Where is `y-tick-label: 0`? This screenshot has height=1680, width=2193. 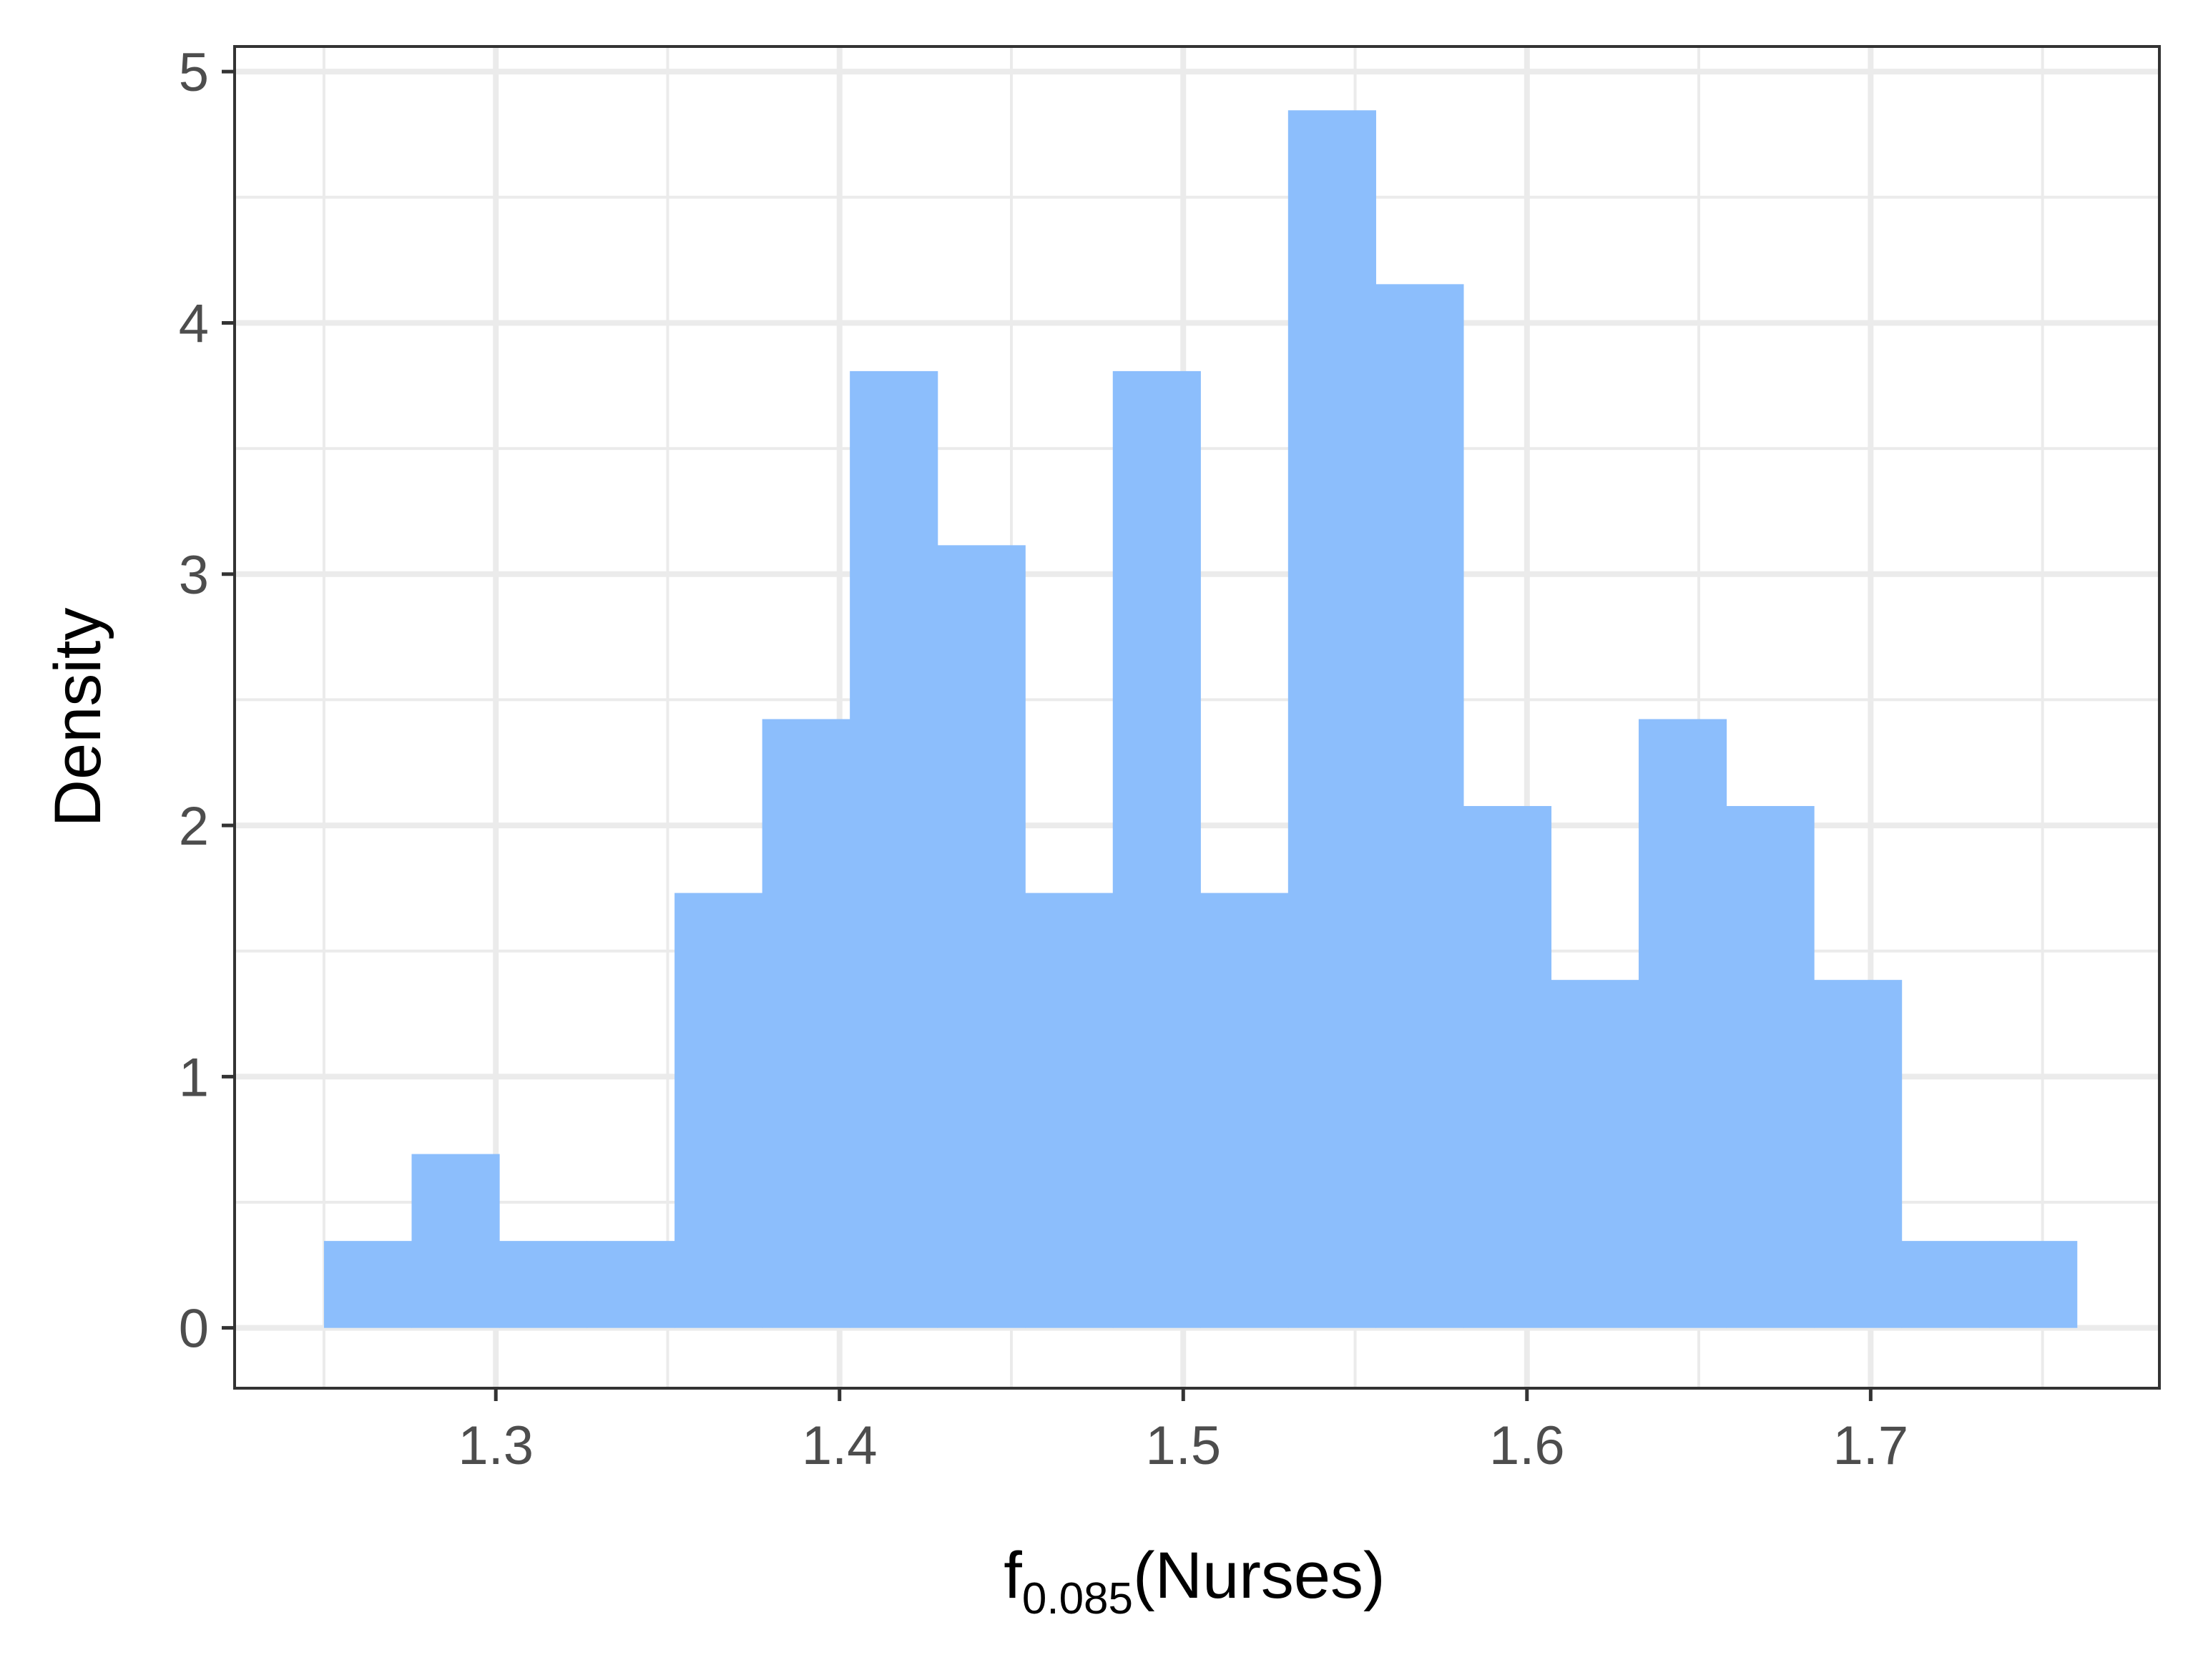
y-tick-label: 0 is located at coordinates (194, 1329).